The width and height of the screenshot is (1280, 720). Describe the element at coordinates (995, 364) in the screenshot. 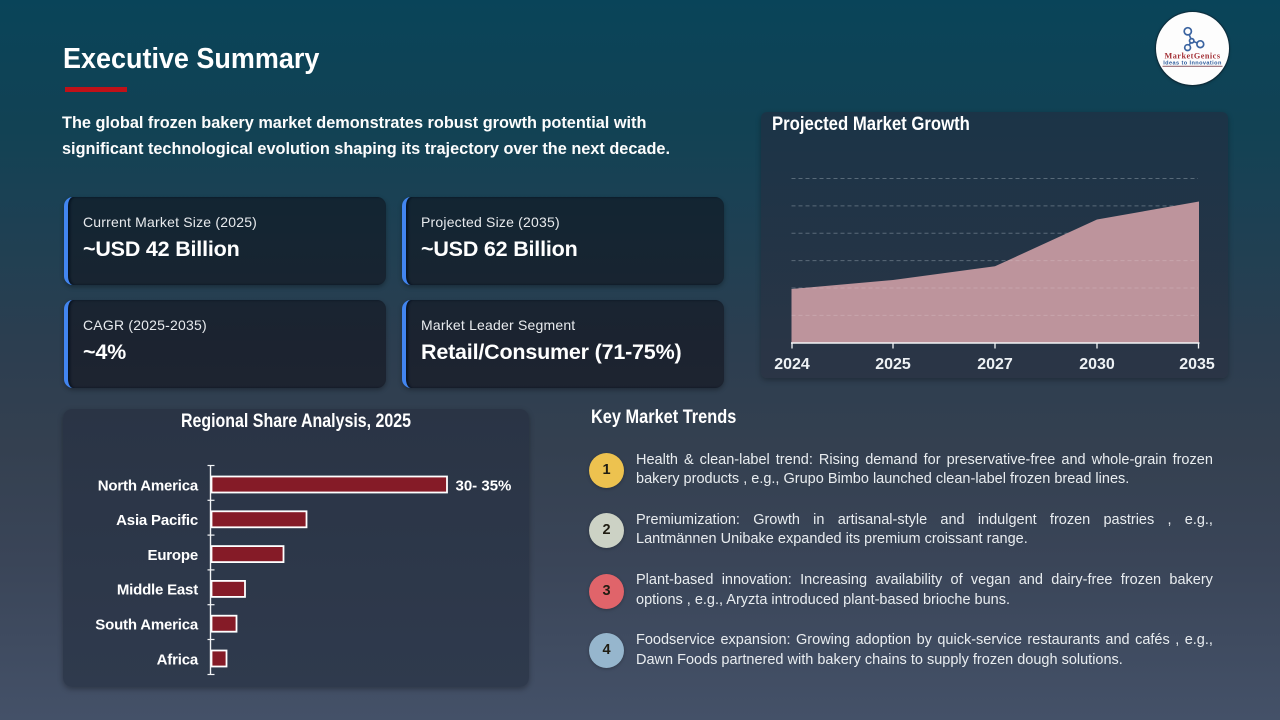

I see `svg-text: 2027` at that location.